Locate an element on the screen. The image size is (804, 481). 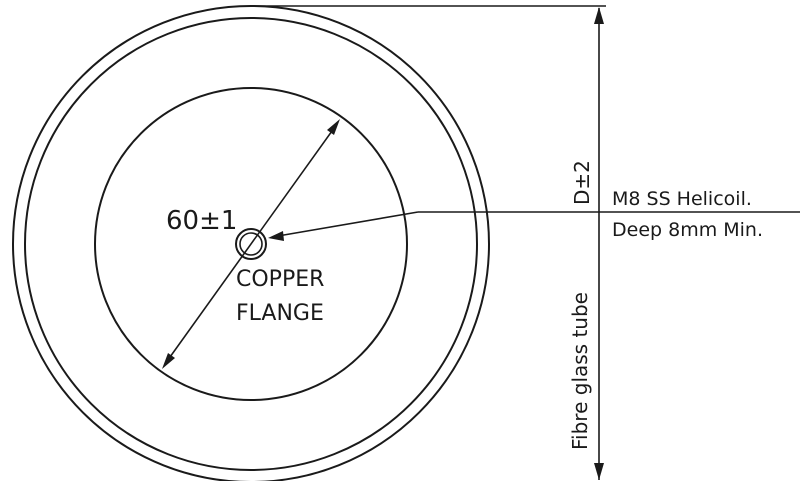
inner-diameter-line is located at coordinates (251, 244).